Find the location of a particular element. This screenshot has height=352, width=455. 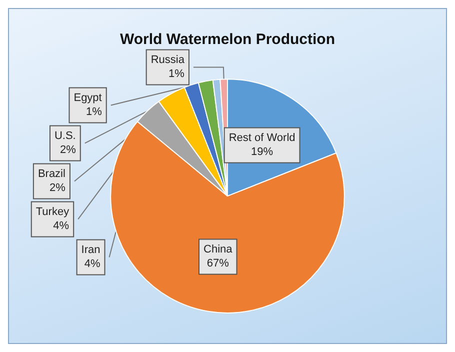

slice-label: Rest of World is located at coordinates (262, 138).